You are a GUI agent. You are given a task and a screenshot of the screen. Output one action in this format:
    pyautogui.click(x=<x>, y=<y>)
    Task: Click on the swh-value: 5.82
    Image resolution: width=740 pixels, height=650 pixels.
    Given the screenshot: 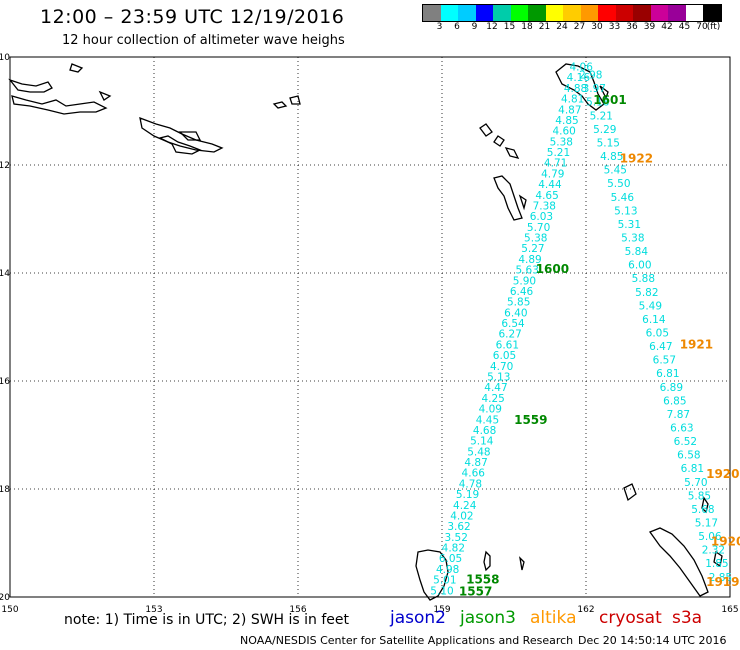 What is the action you would take?
    pyautogui.click(x=646, y=293)
    